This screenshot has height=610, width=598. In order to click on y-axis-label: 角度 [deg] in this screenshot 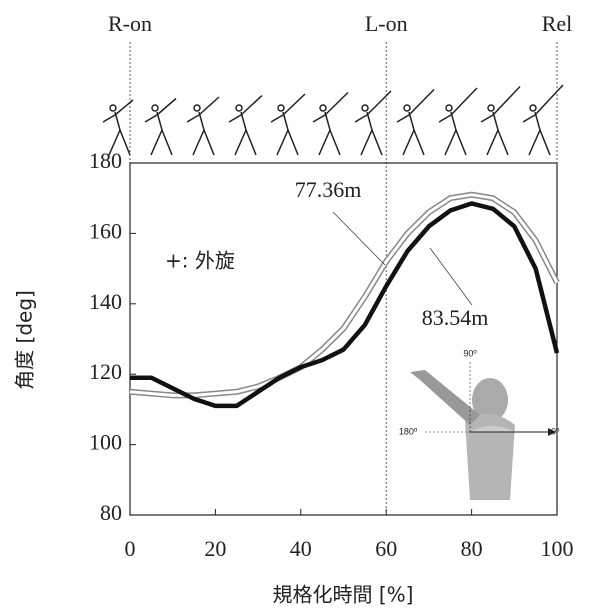, I will do `click(25, 340)`.